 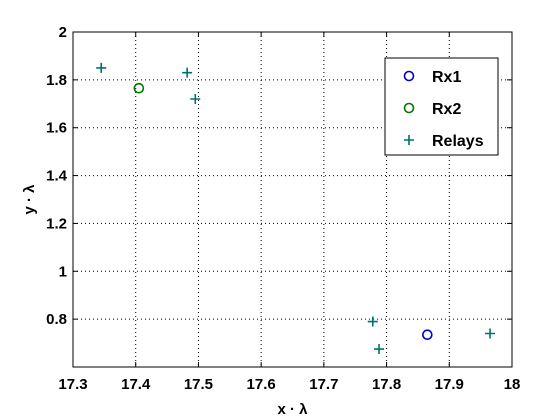 What do you see at coordinates (136, 384) in the screenshot?
I see `x-tick-label: 17.4` at bounding box center [136, 384].